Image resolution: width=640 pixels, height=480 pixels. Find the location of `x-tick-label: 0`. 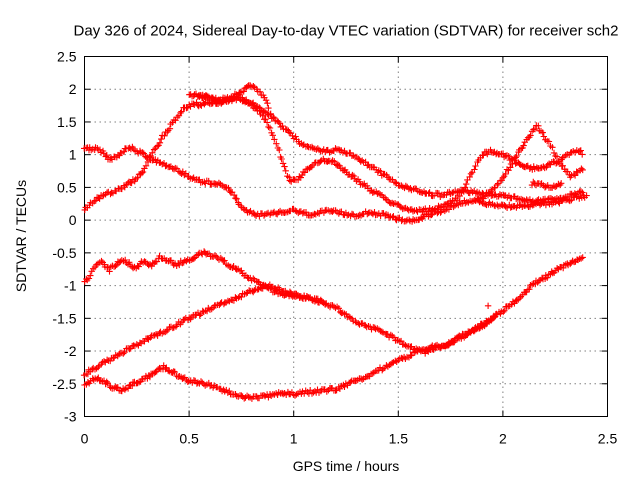

x-tick-label: 0 is located at coordinates (85, 439).